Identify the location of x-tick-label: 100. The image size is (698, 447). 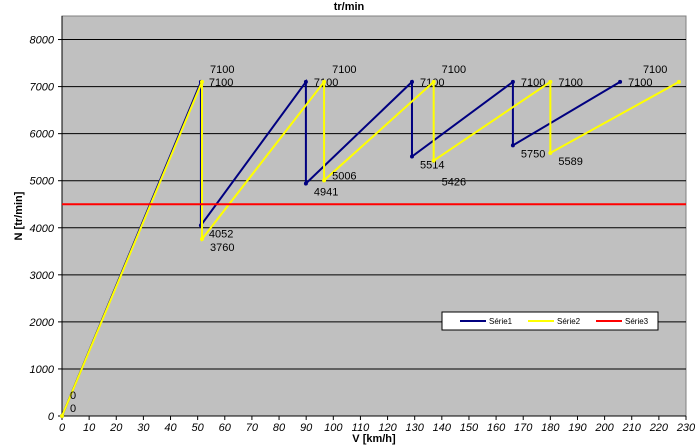
(333, 428).